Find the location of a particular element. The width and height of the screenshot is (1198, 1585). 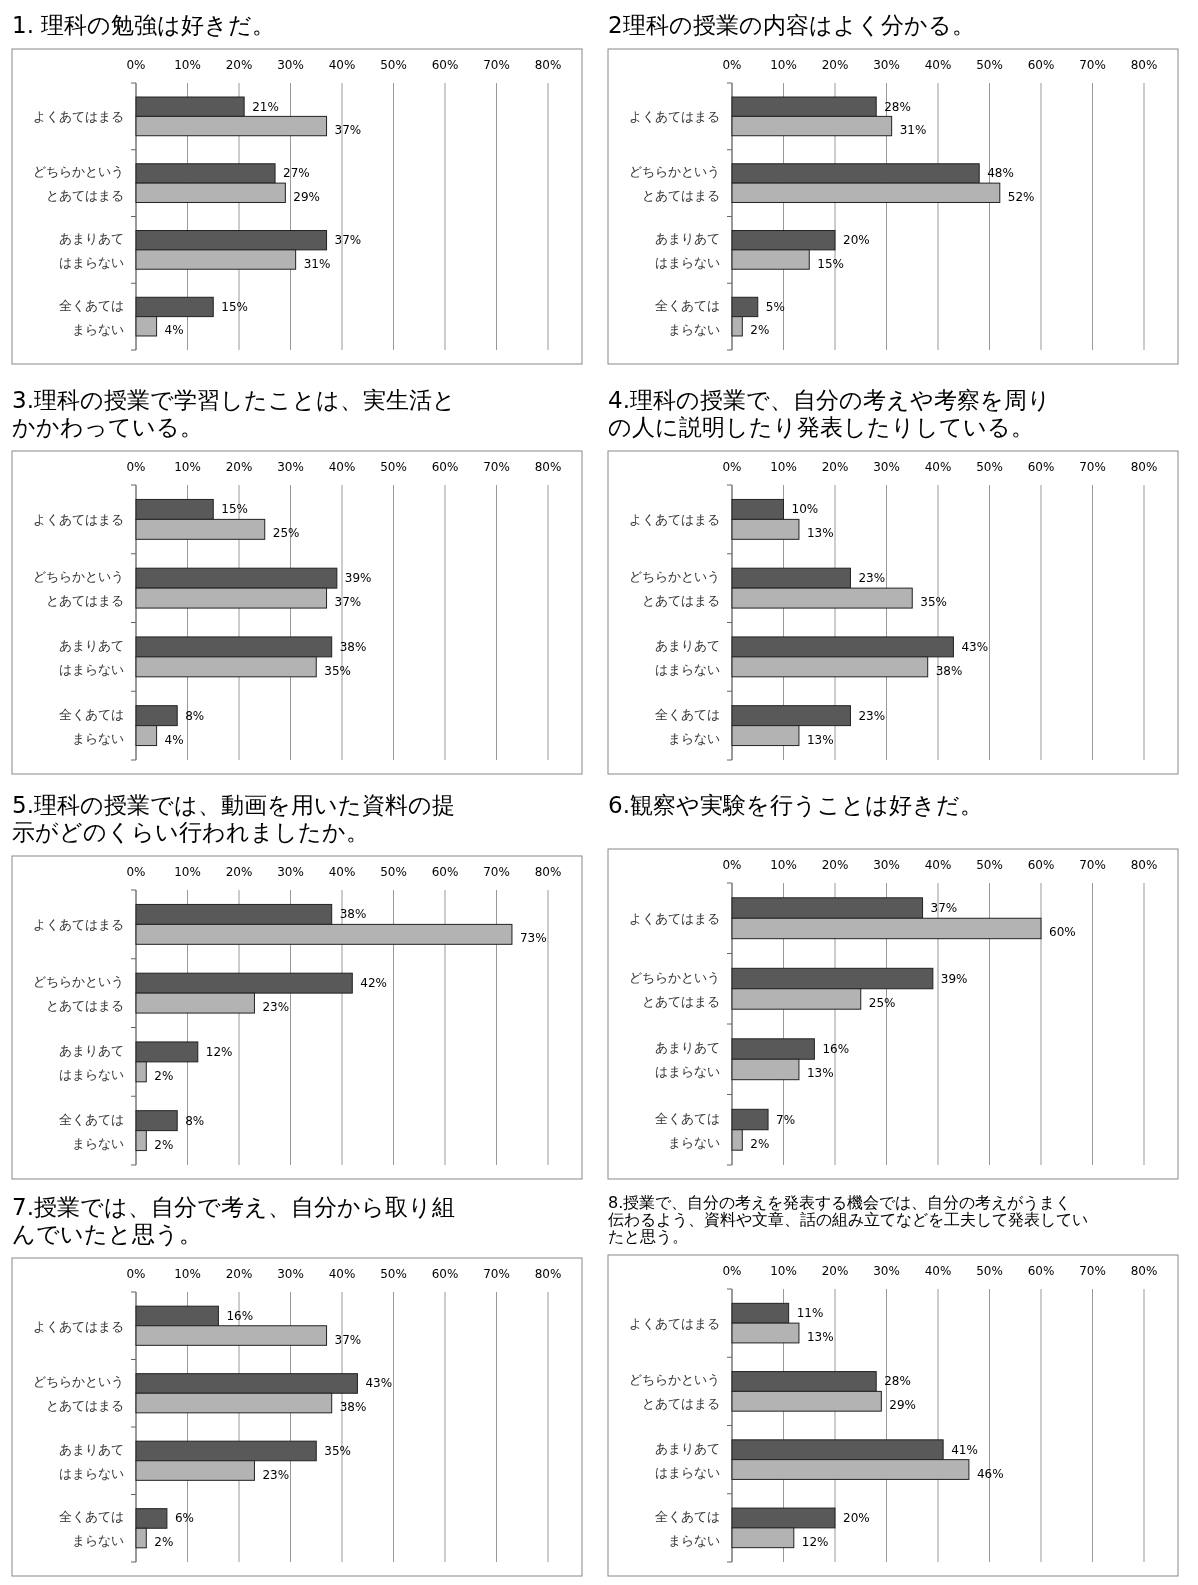

data-label: 73% is located at coordinates (533, 938).